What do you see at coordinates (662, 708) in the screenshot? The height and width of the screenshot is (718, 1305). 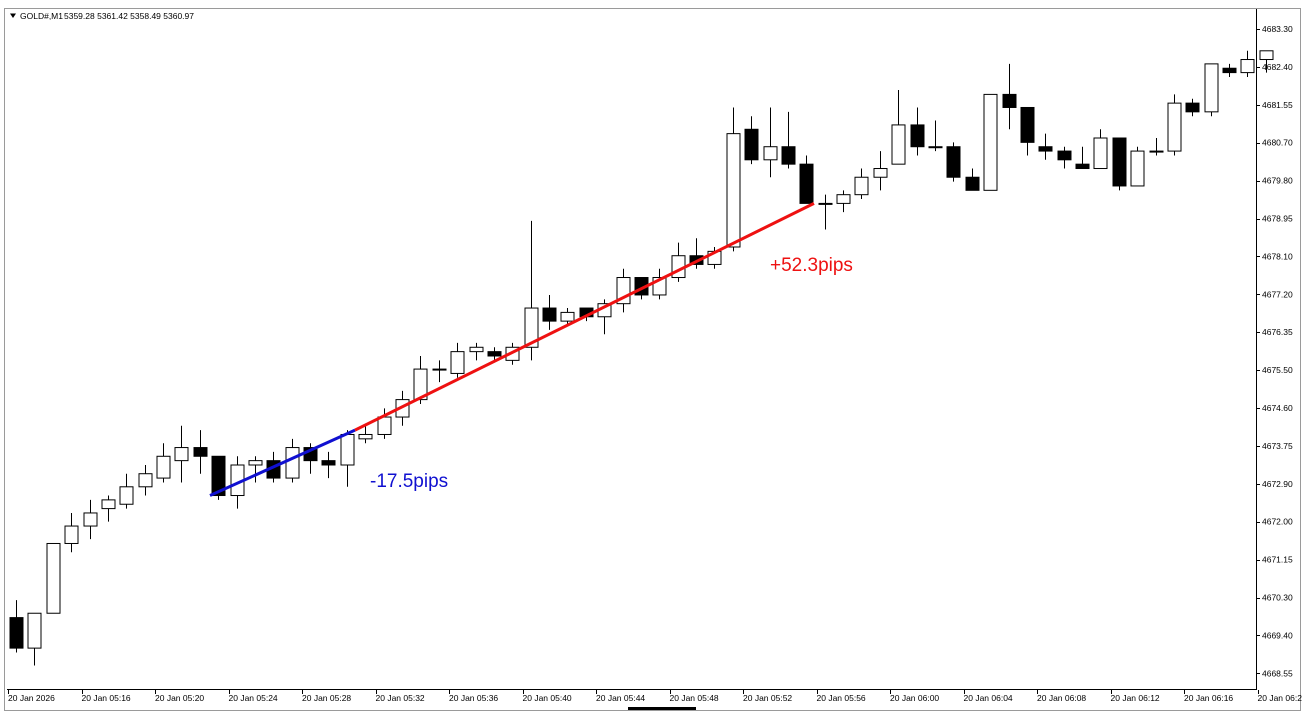 I see `horizontal-scrollbar` at bounding box center [662, 708].